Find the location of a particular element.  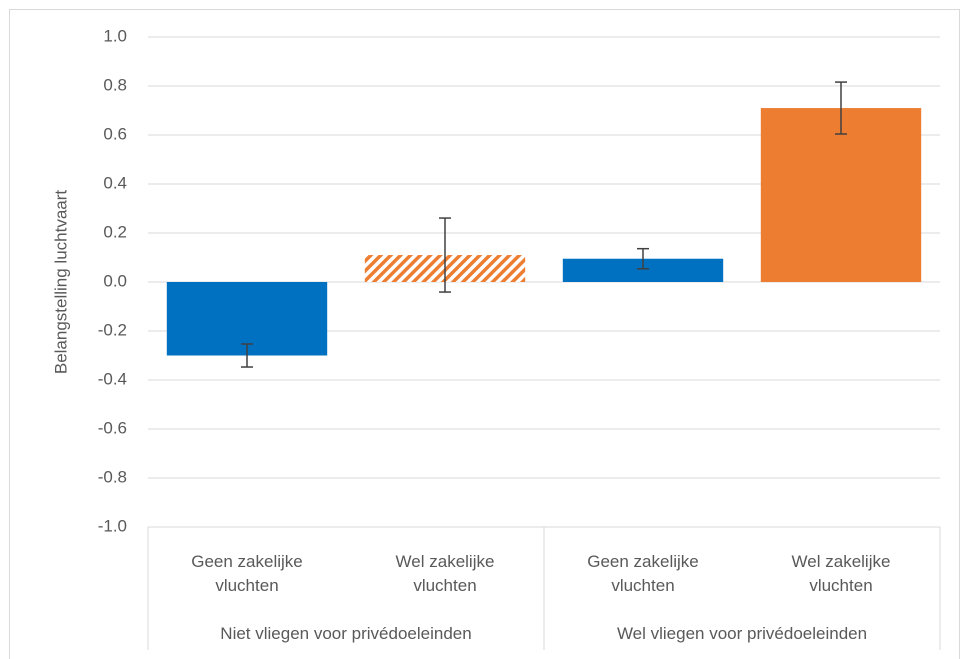

y-tick-label: -0.8 is located at coordinates (112, 476).